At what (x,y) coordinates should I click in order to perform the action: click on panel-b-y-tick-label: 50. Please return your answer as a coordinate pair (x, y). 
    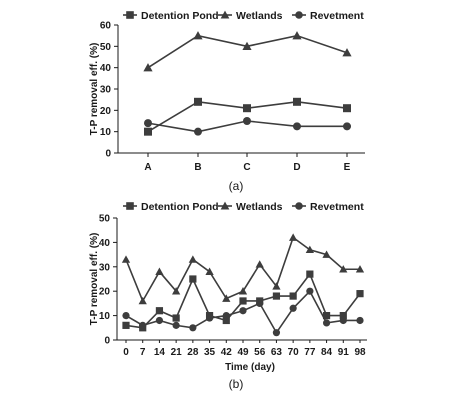
    Looking at the image, I should click on (105, 219).